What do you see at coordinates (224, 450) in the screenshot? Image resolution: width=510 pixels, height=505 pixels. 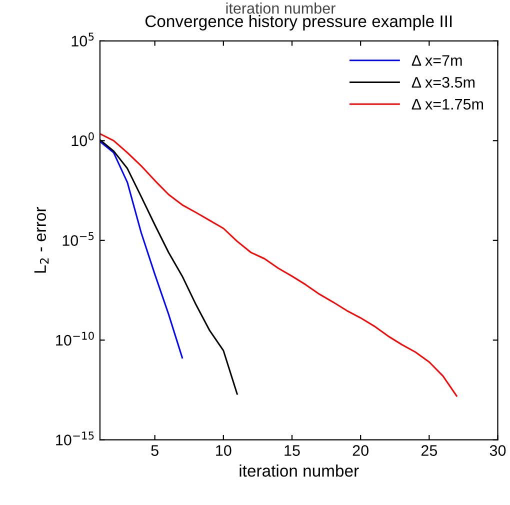 I see `x-tick-label: 10` at bounding box center [224, 450].